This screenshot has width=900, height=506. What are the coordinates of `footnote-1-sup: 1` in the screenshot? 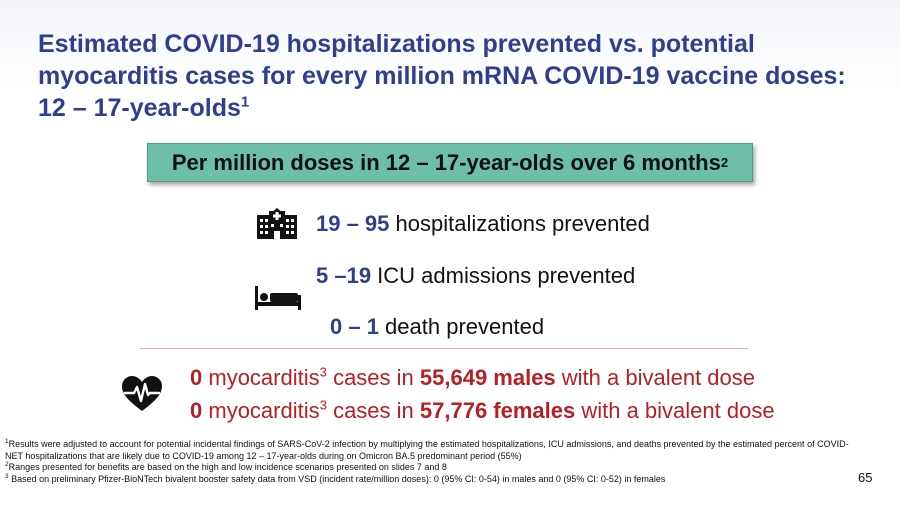 It's located at (7, 441).